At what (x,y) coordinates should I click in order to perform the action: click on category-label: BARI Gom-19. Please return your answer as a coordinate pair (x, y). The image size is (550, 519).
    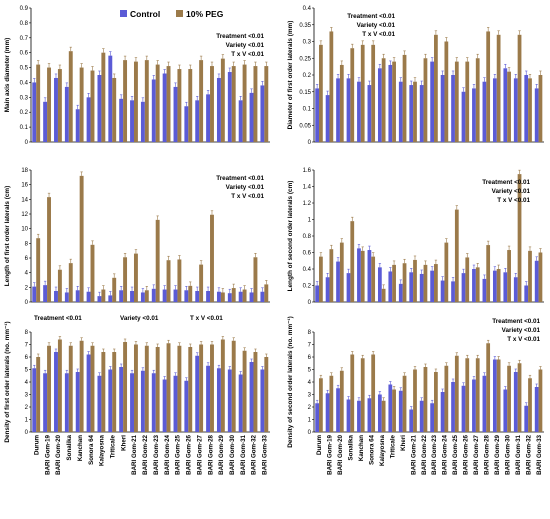
    Looking at the image, I should click on (47, 454).